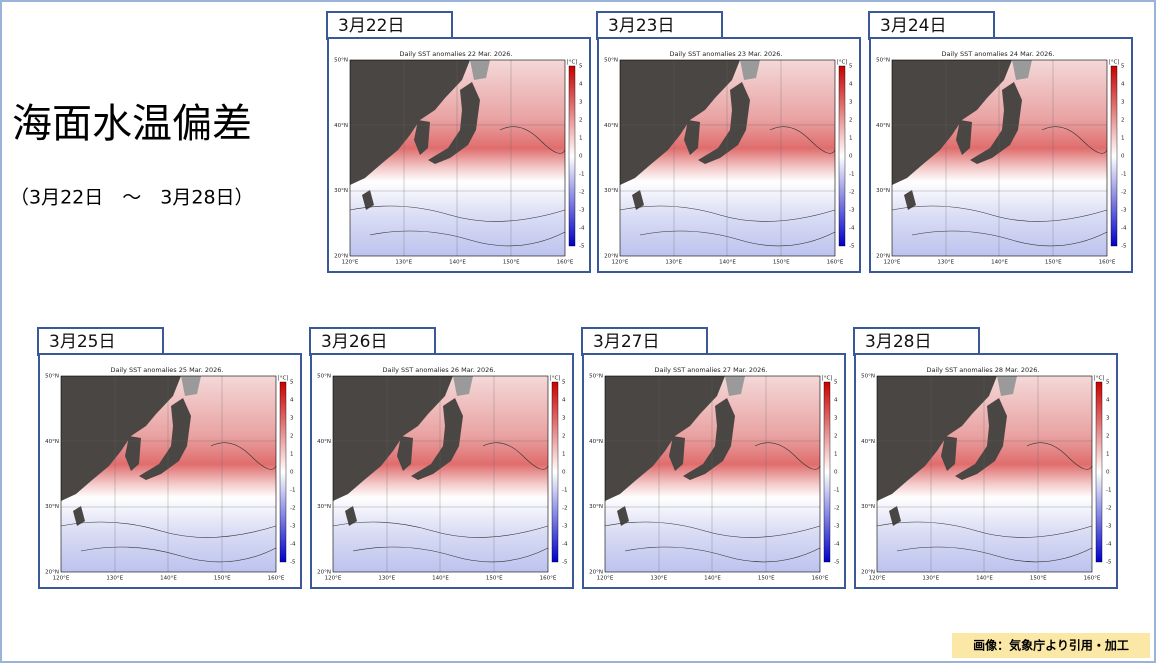 This screenshot has width=1156, height=667. What do you see at coordinates (82, 342) in the screenshot?
I see `date-label: 3月25日` at bounding box center [82, 342].